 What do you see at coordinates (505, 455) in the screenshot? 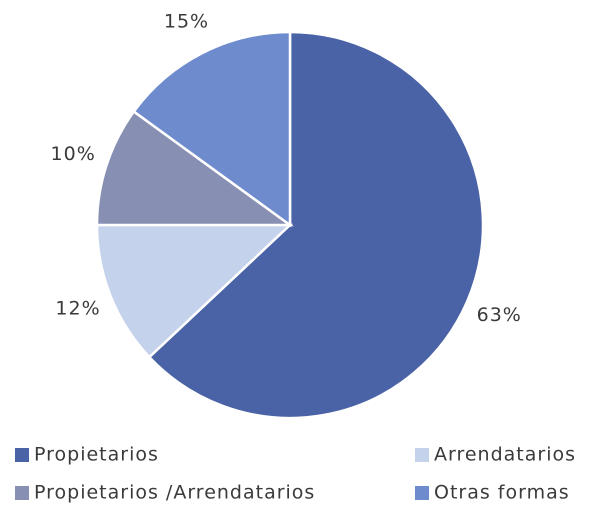
I see `legend-label: Arrendatarios` at bounding box center [505, 455].